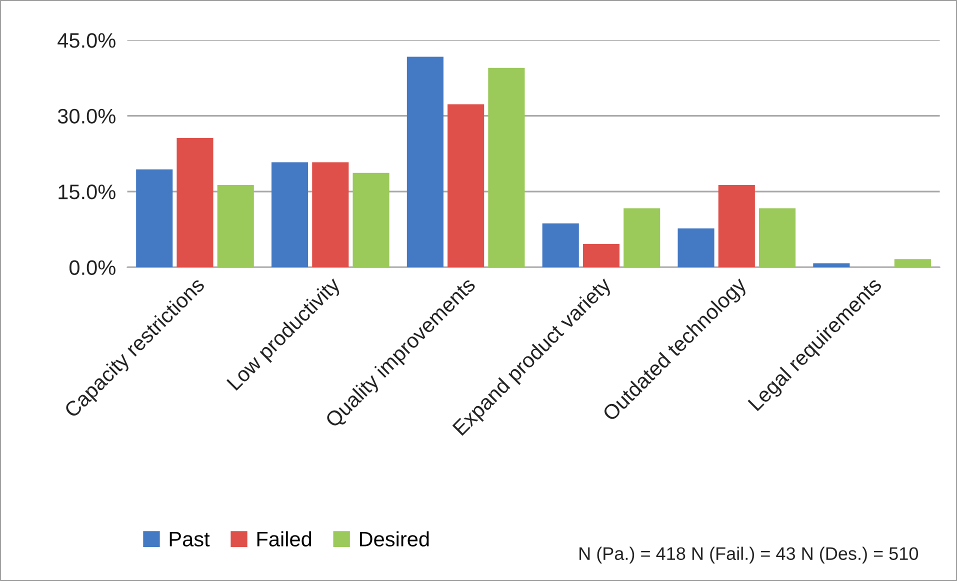  I want to click on legend-label: Desired, so click(394, 539).